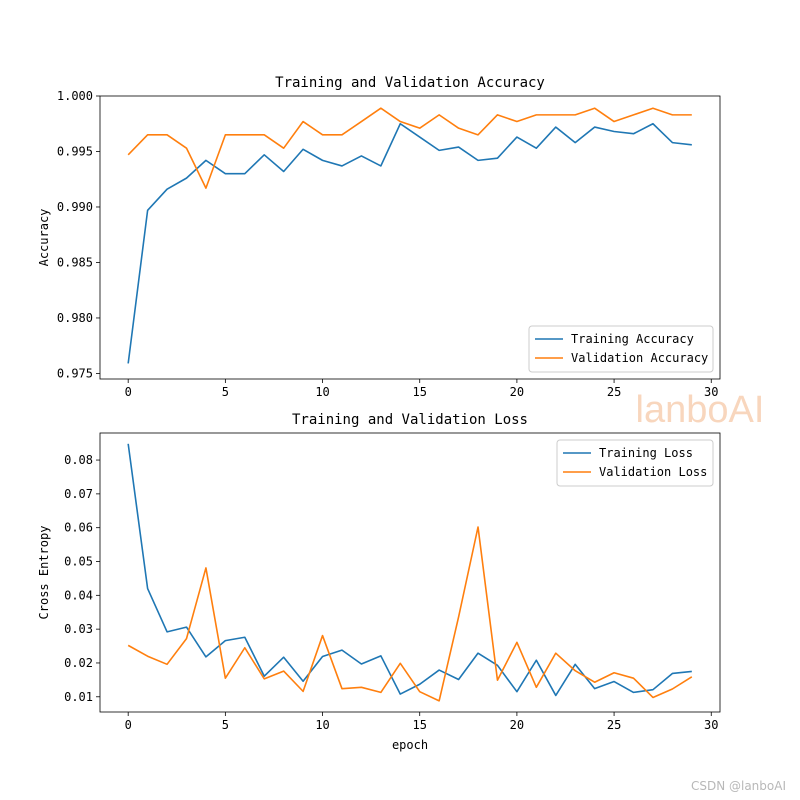 Image resolution: width=800 pixels, height=800 pixels. What do you see at coordinates (75, 373) in the screenshot?
I see `y-tick-label: 0.975` at bounding box center [75, 373].